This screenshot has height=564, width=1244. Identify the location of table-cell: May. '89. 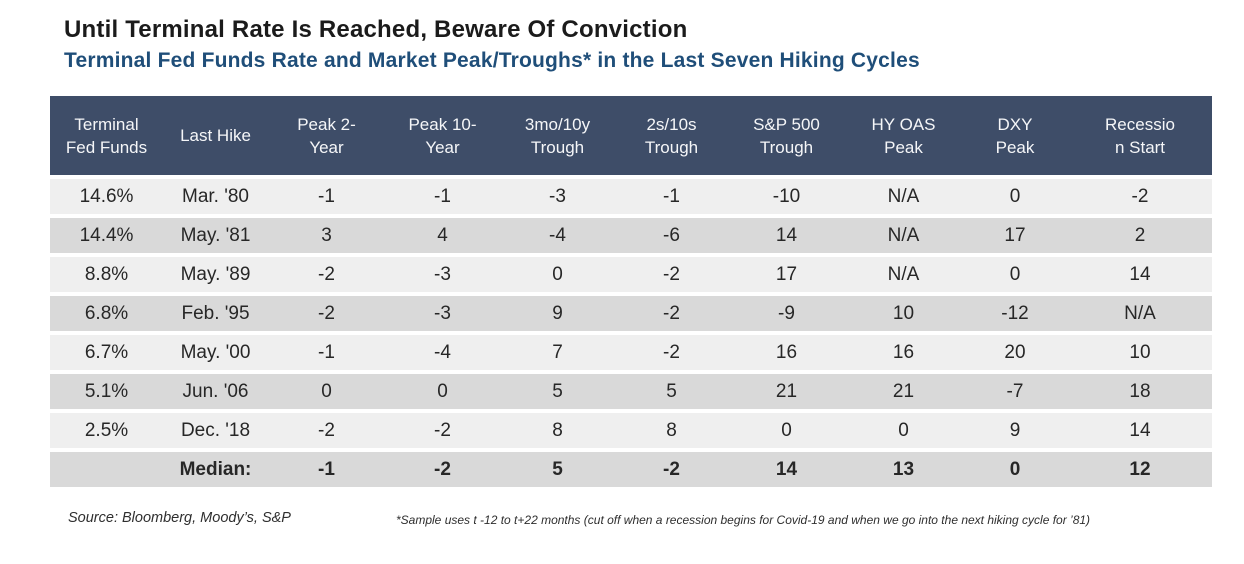
(215, 274).